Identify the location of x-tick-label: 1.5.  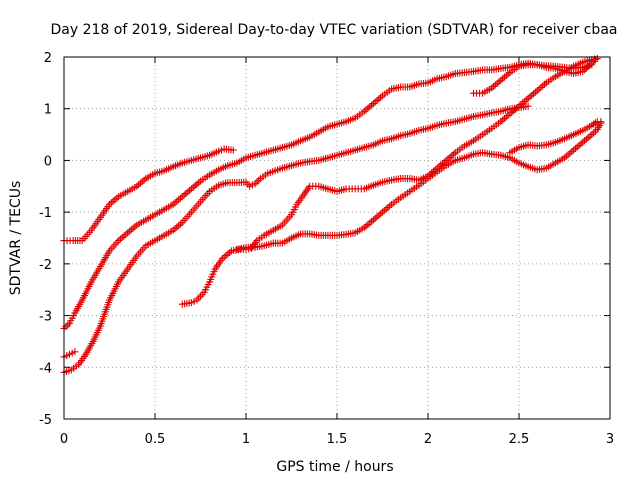
(337, 439).